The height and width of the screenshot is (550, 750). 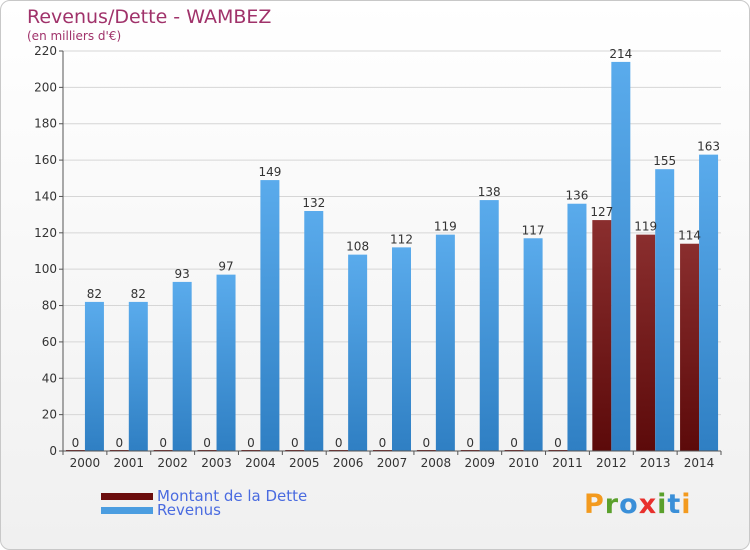 What do you see at coordinates (445, 227) in the screenshot?
I see `data-label-revenus: 119` at bounding box center [445, 227].